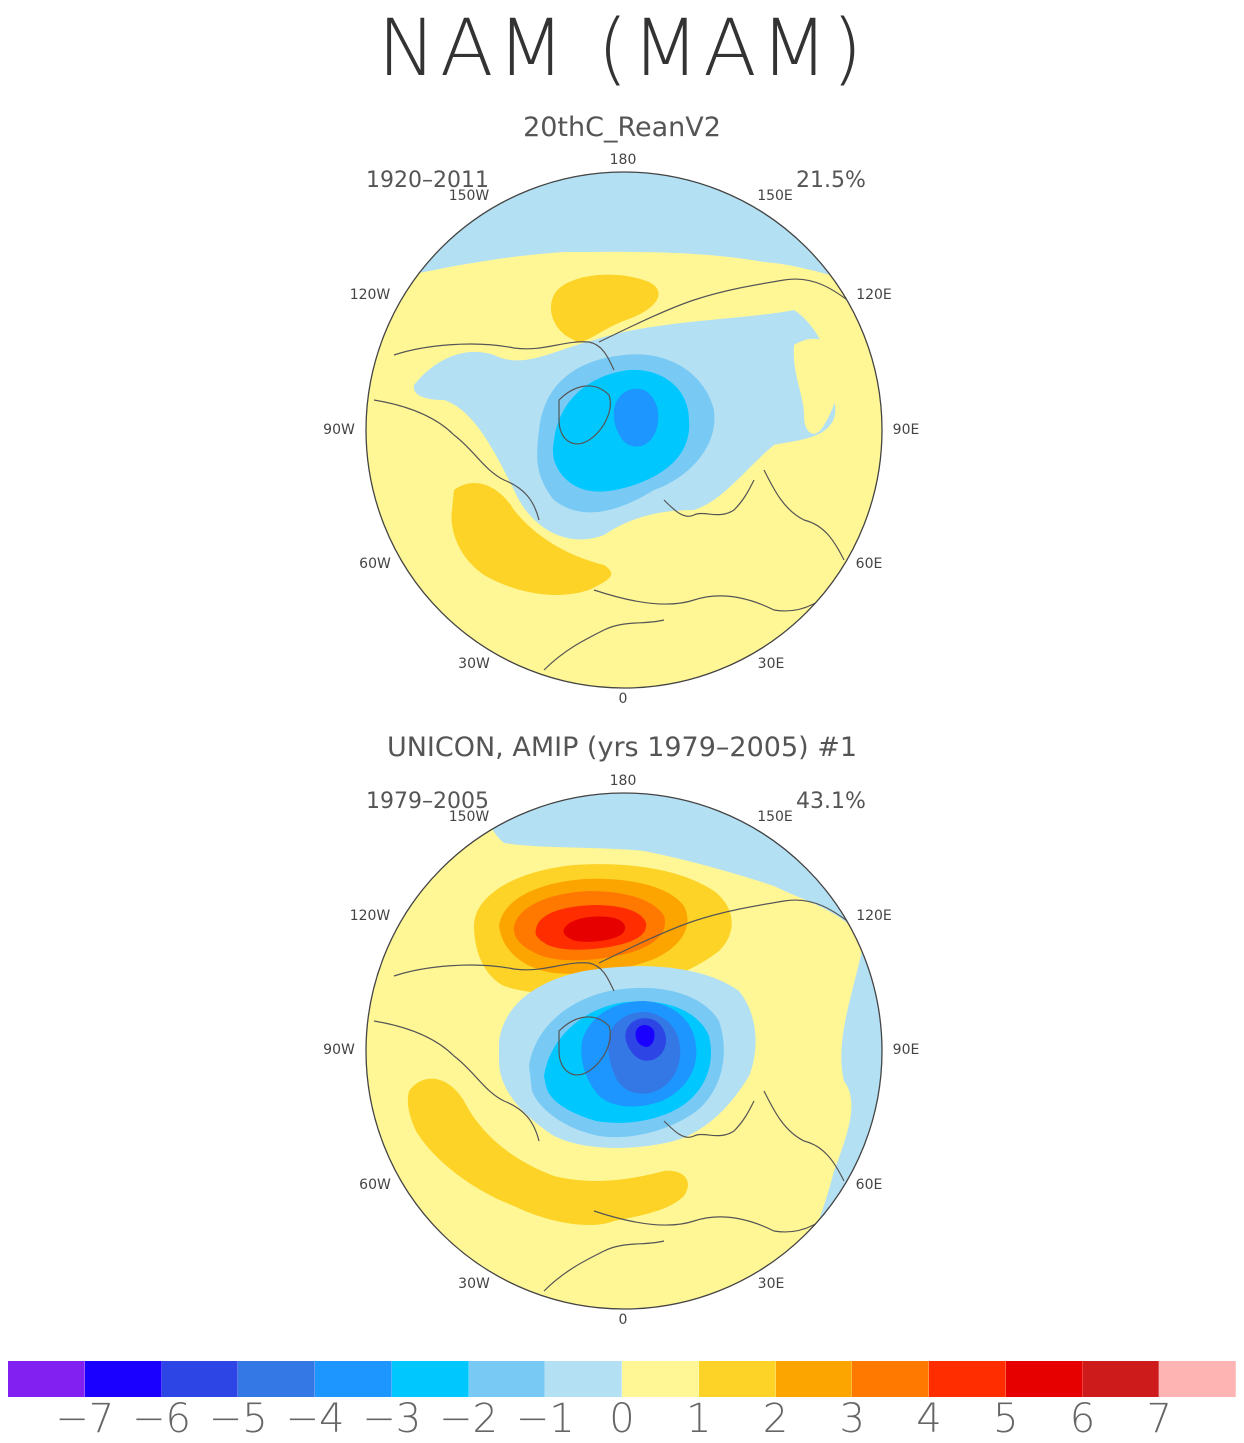 This screenshot has width=1244, height=1443. Describe the element at coordinates (469, 817) in the screenshot. I see `panel2-lon-150w: 150W` at that location.